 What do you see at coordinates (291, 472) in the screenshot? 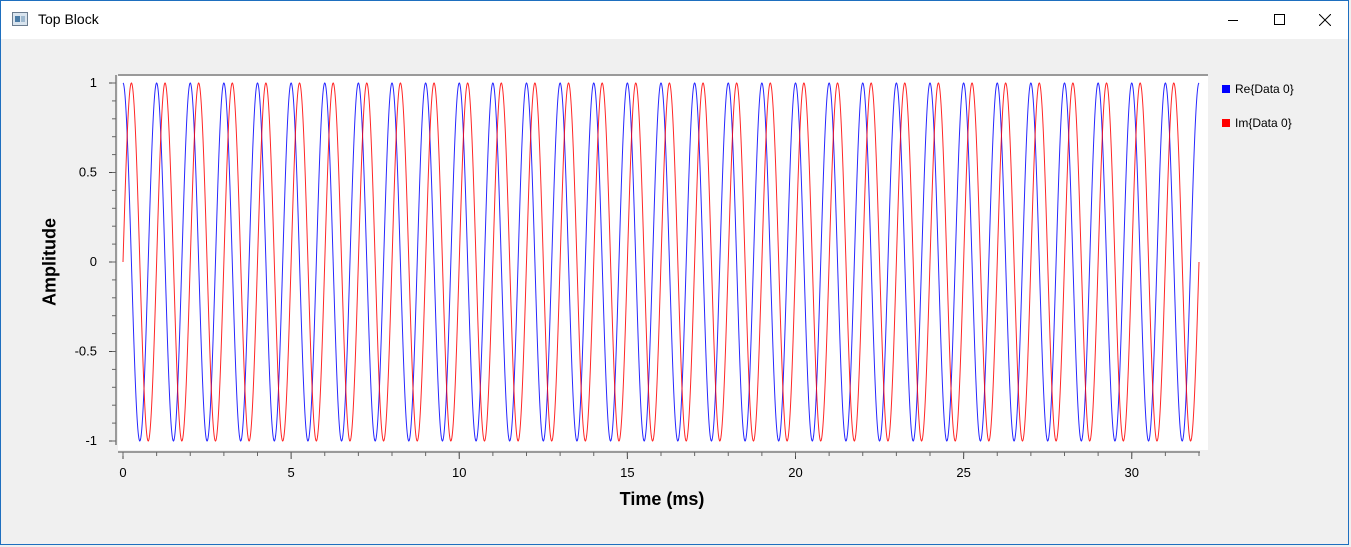
I see `x-tick-label: 5` at bounding box center [291, 472].